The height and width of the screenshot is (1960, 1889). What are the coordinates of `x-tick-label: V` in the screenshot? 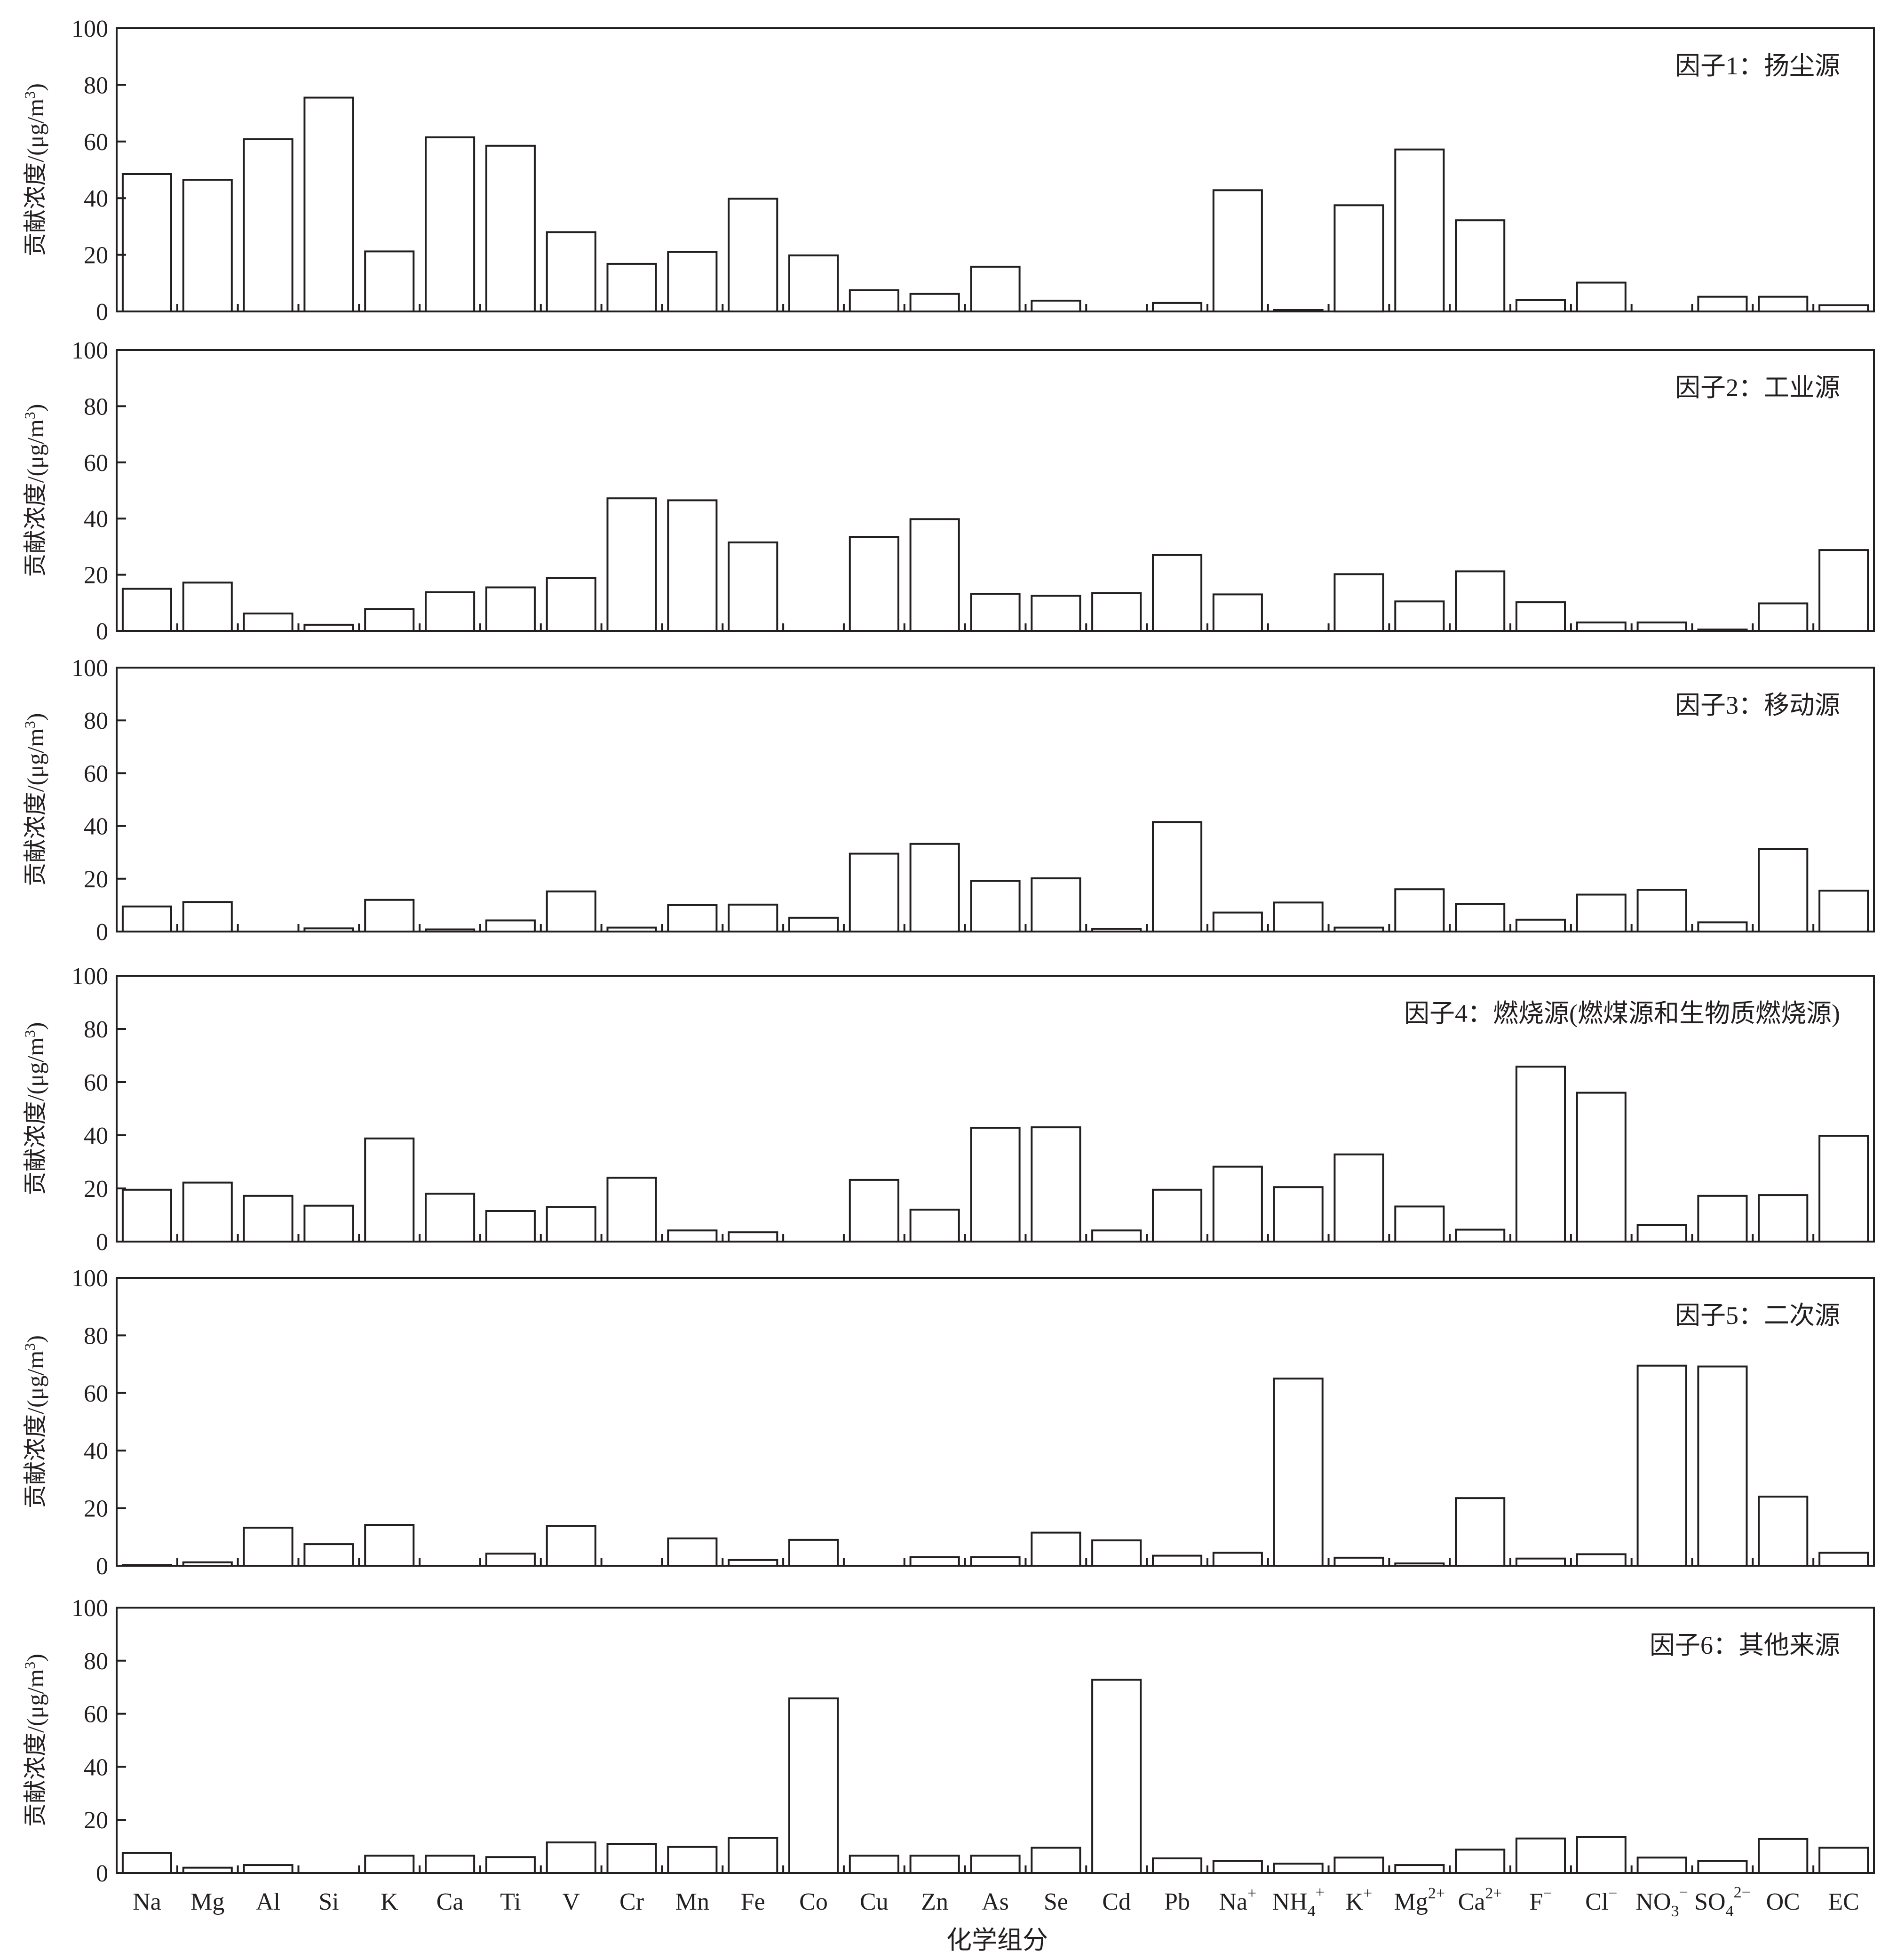 It's located at (571, 1901).